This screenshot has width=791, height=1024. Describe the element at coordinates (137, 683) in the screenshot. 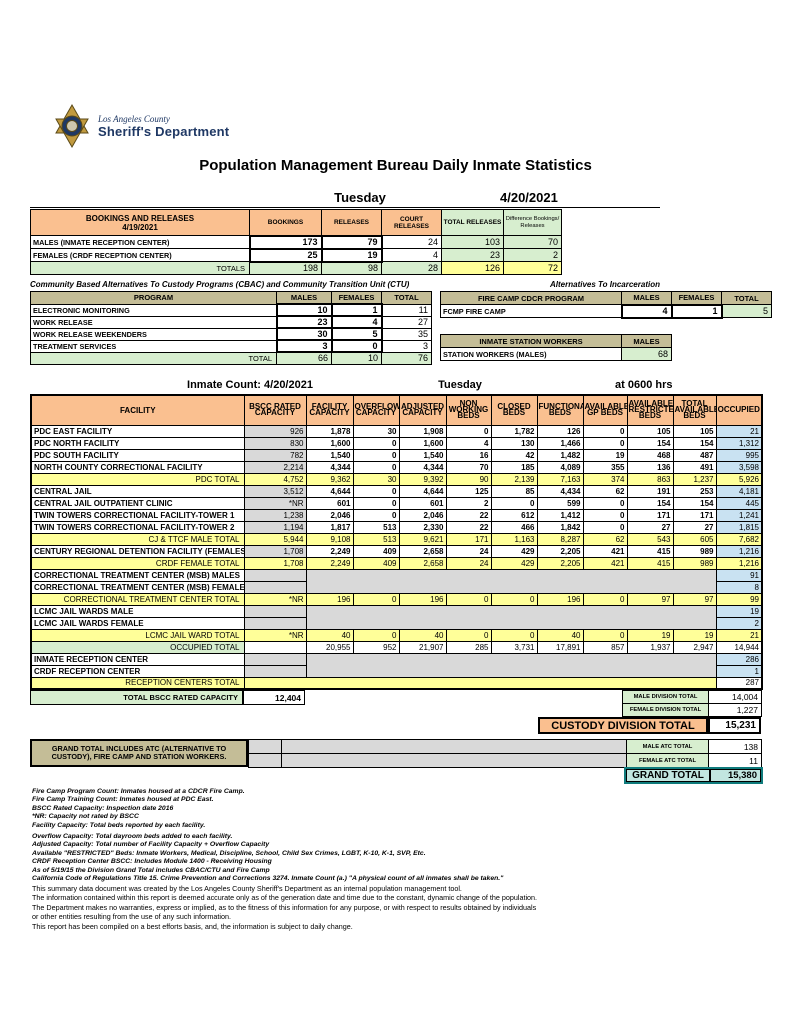

I see `total-label: RECEPTION CENTERS TOTAL` at that location.